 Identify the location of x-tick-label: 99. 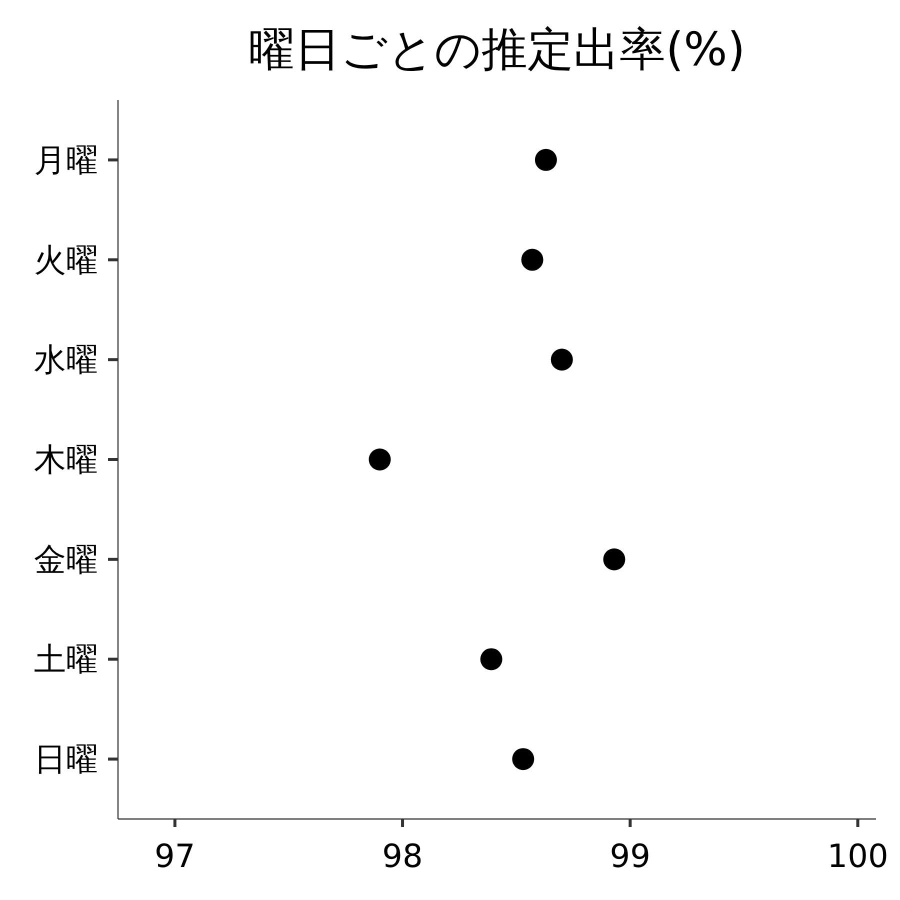
(630, 856).